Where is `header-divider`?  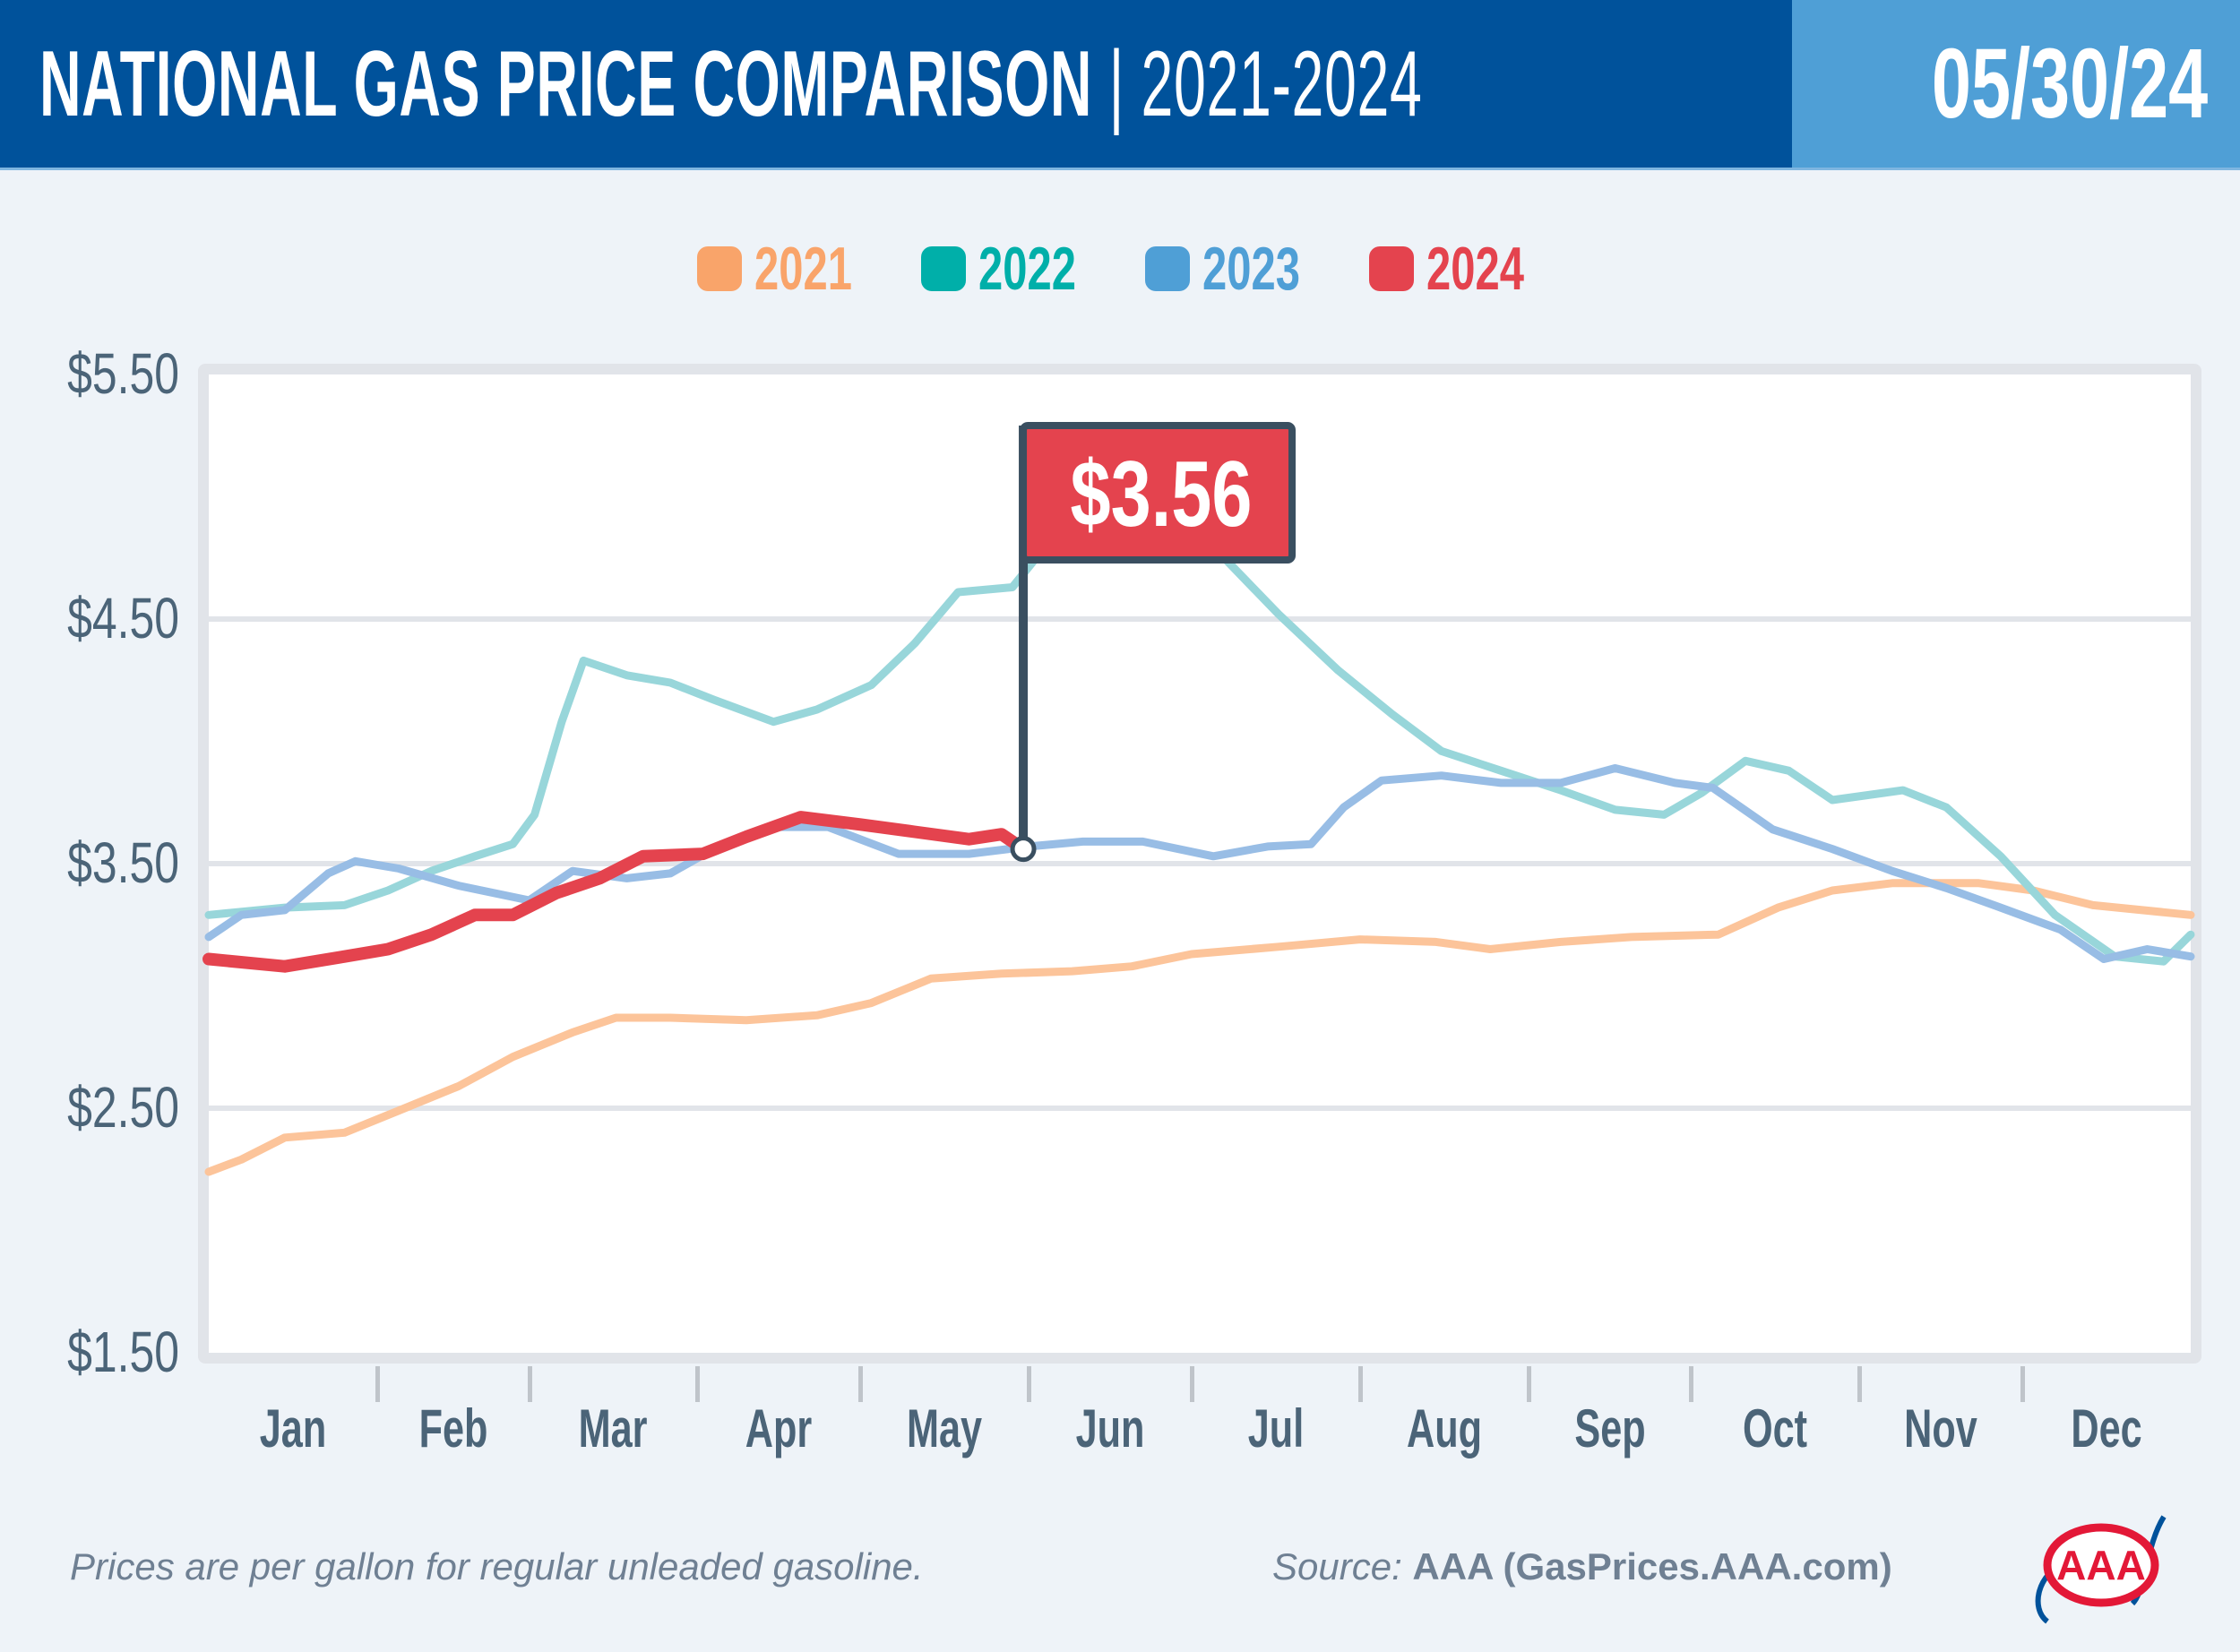
header-divider is located at coordinates (1120, 169).